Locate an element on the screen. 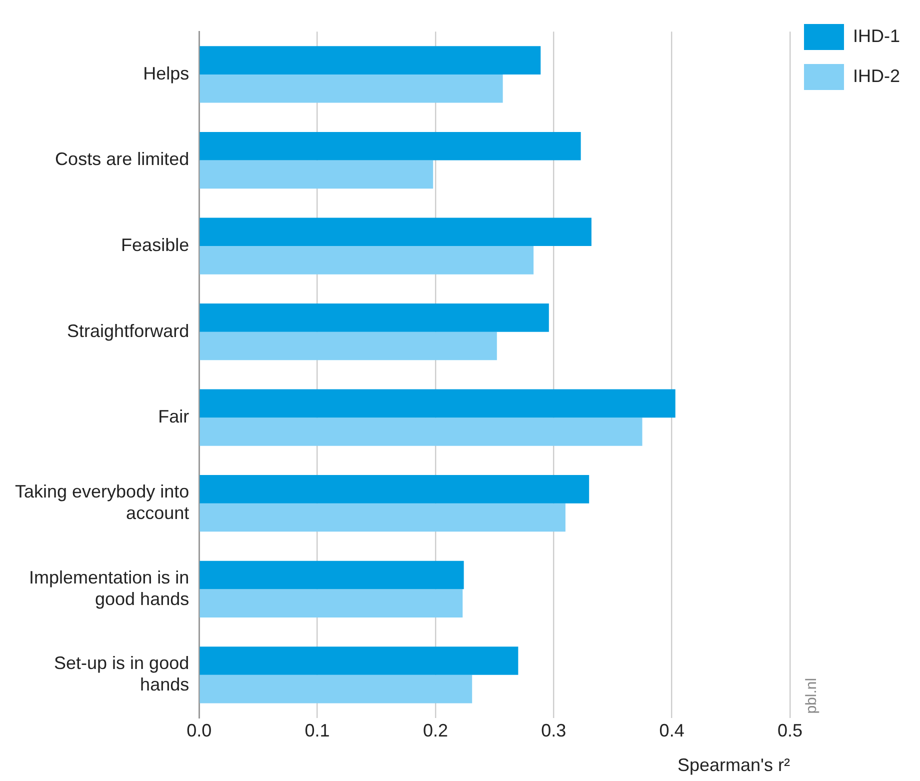  y-tick-label: Taking everybody into account is located at coordinates (102, 503).